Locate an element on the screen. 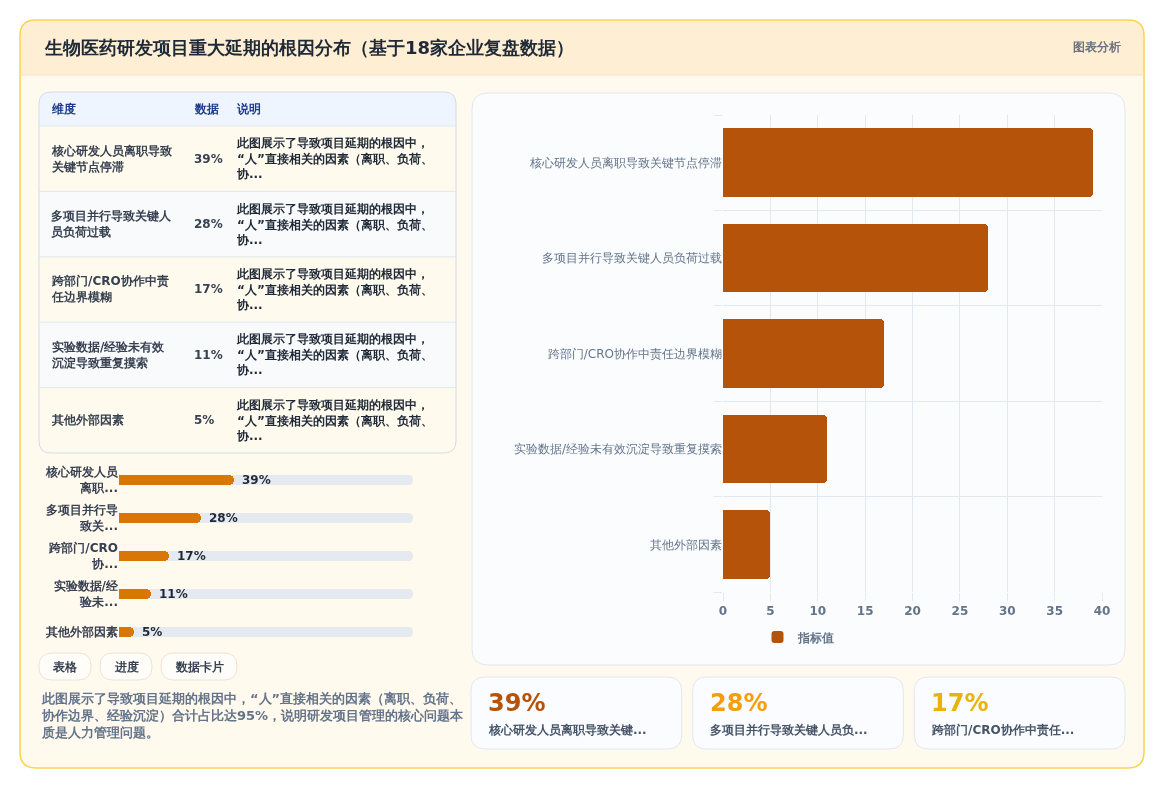 This screenshot has width=1165, height=790. x-tick-label: 15 is located at coordinates (865, 611).